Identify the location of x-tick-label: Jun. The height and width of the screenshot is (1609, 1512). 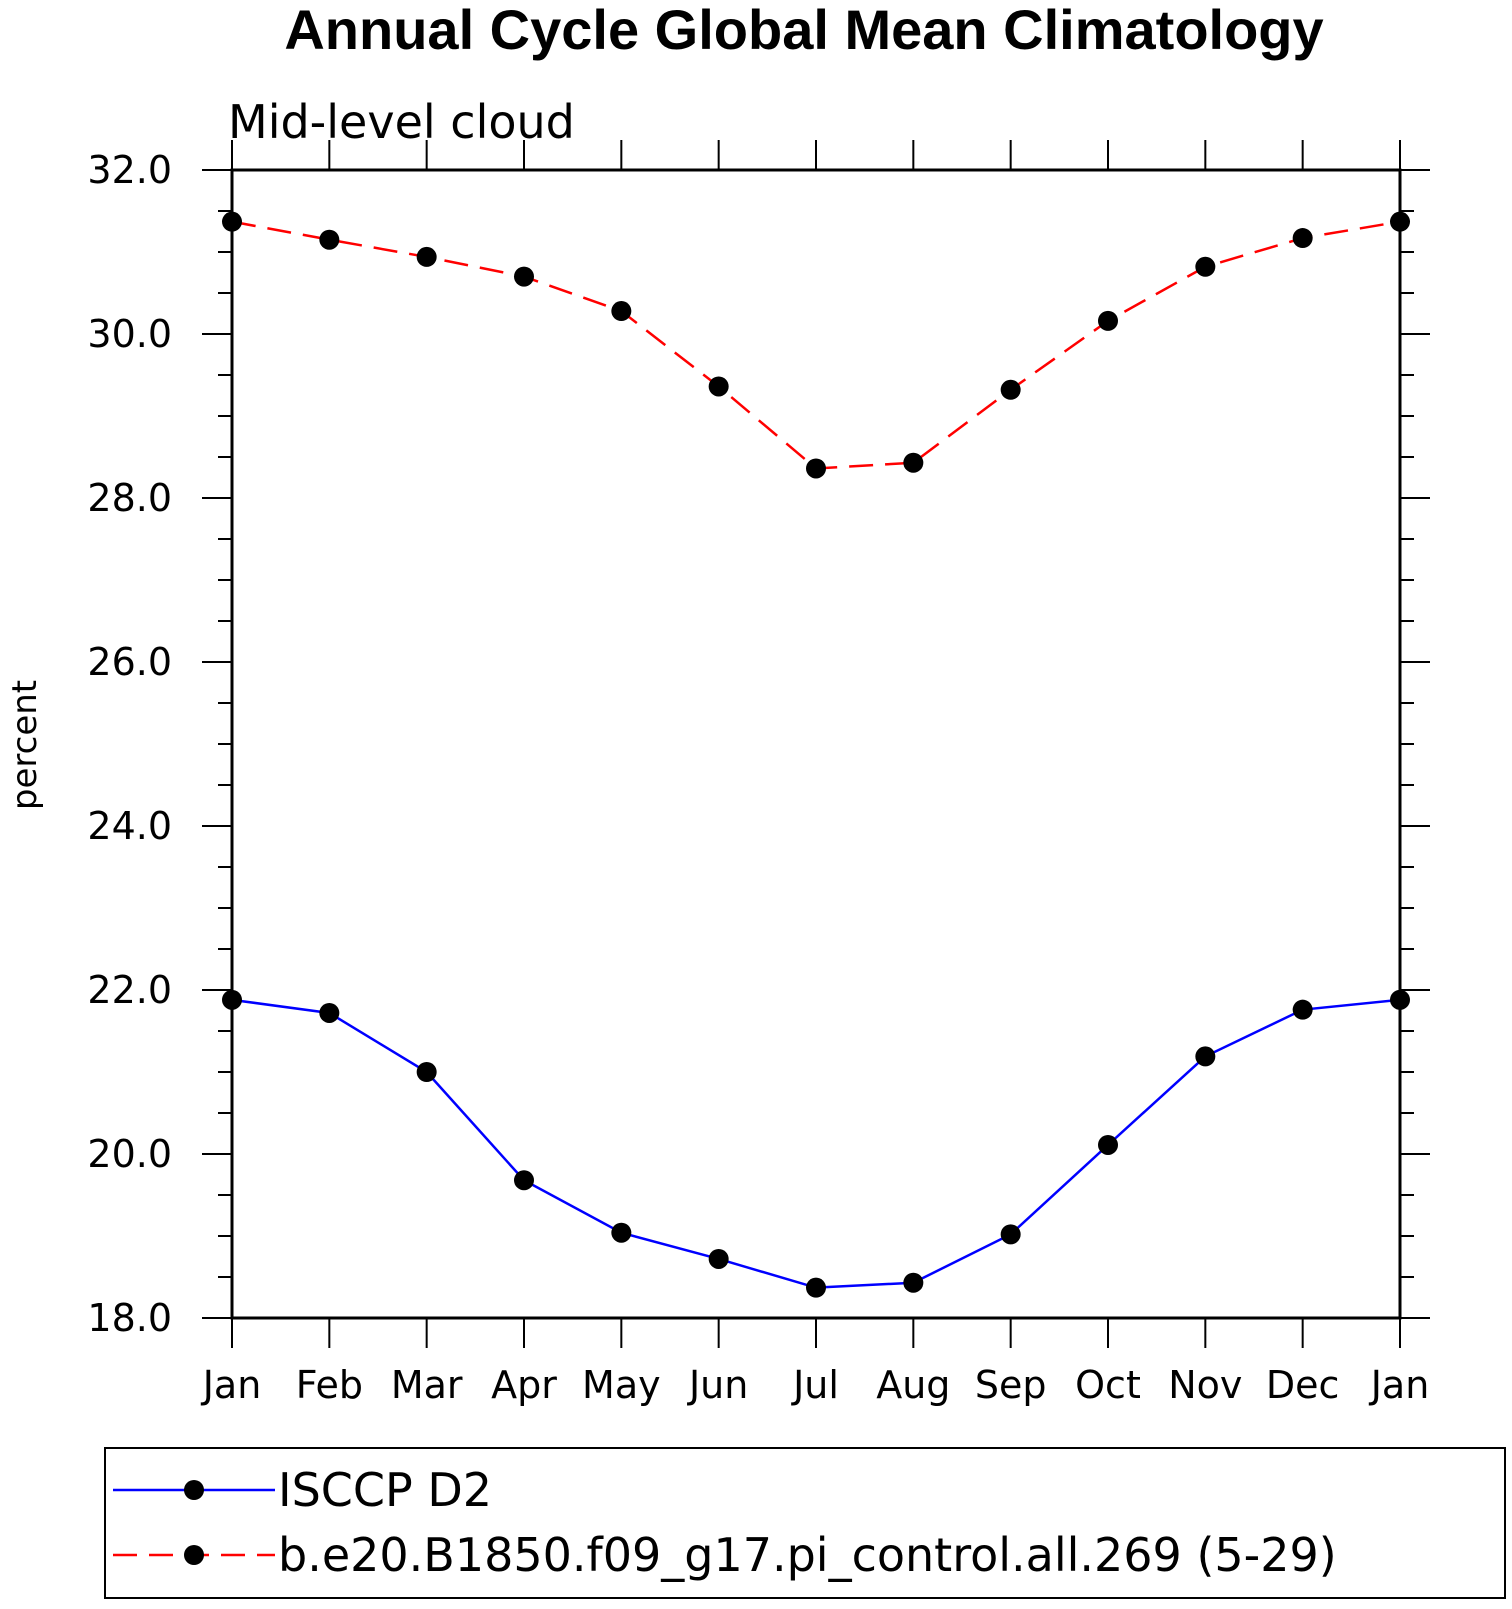
(717, 1385).